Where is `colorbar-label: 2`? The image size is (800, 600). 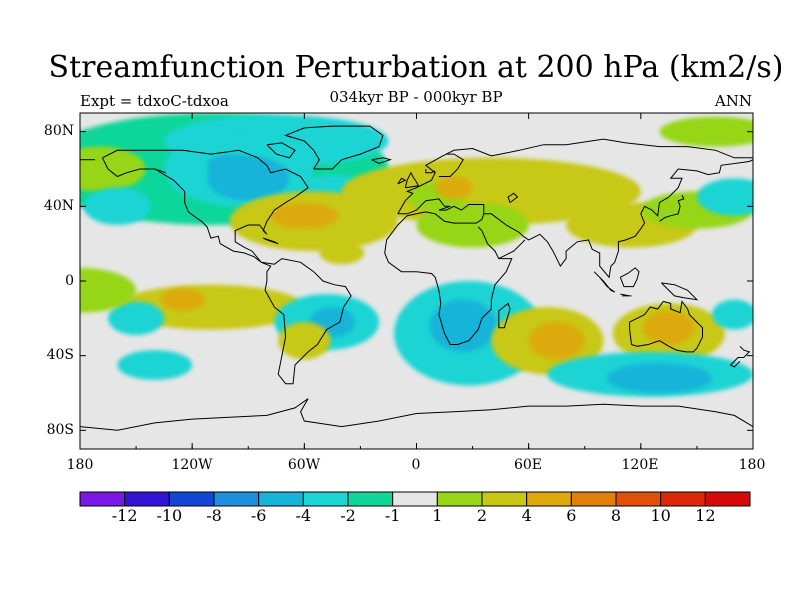 colorbar-label: 2 is located at coordinates (482, 515).